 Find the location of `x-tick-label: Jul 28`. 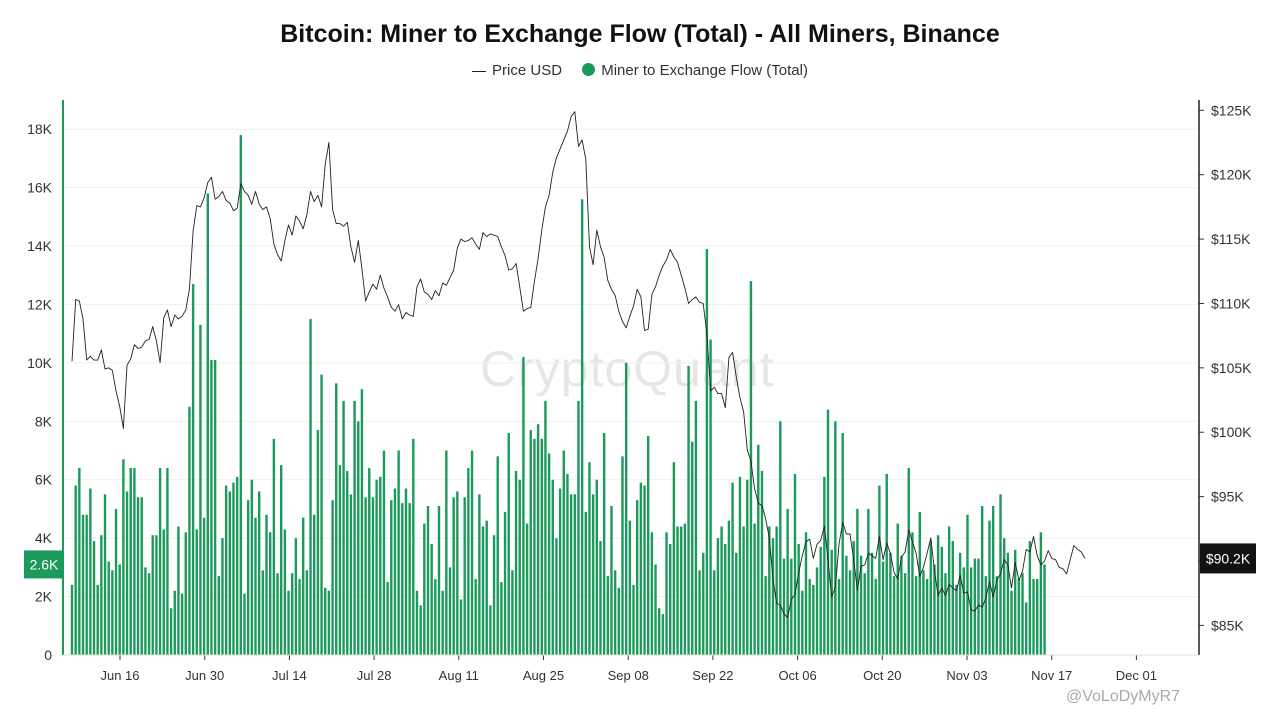

x-tick-label: Jul 28 is located at coordinates (374, 675).